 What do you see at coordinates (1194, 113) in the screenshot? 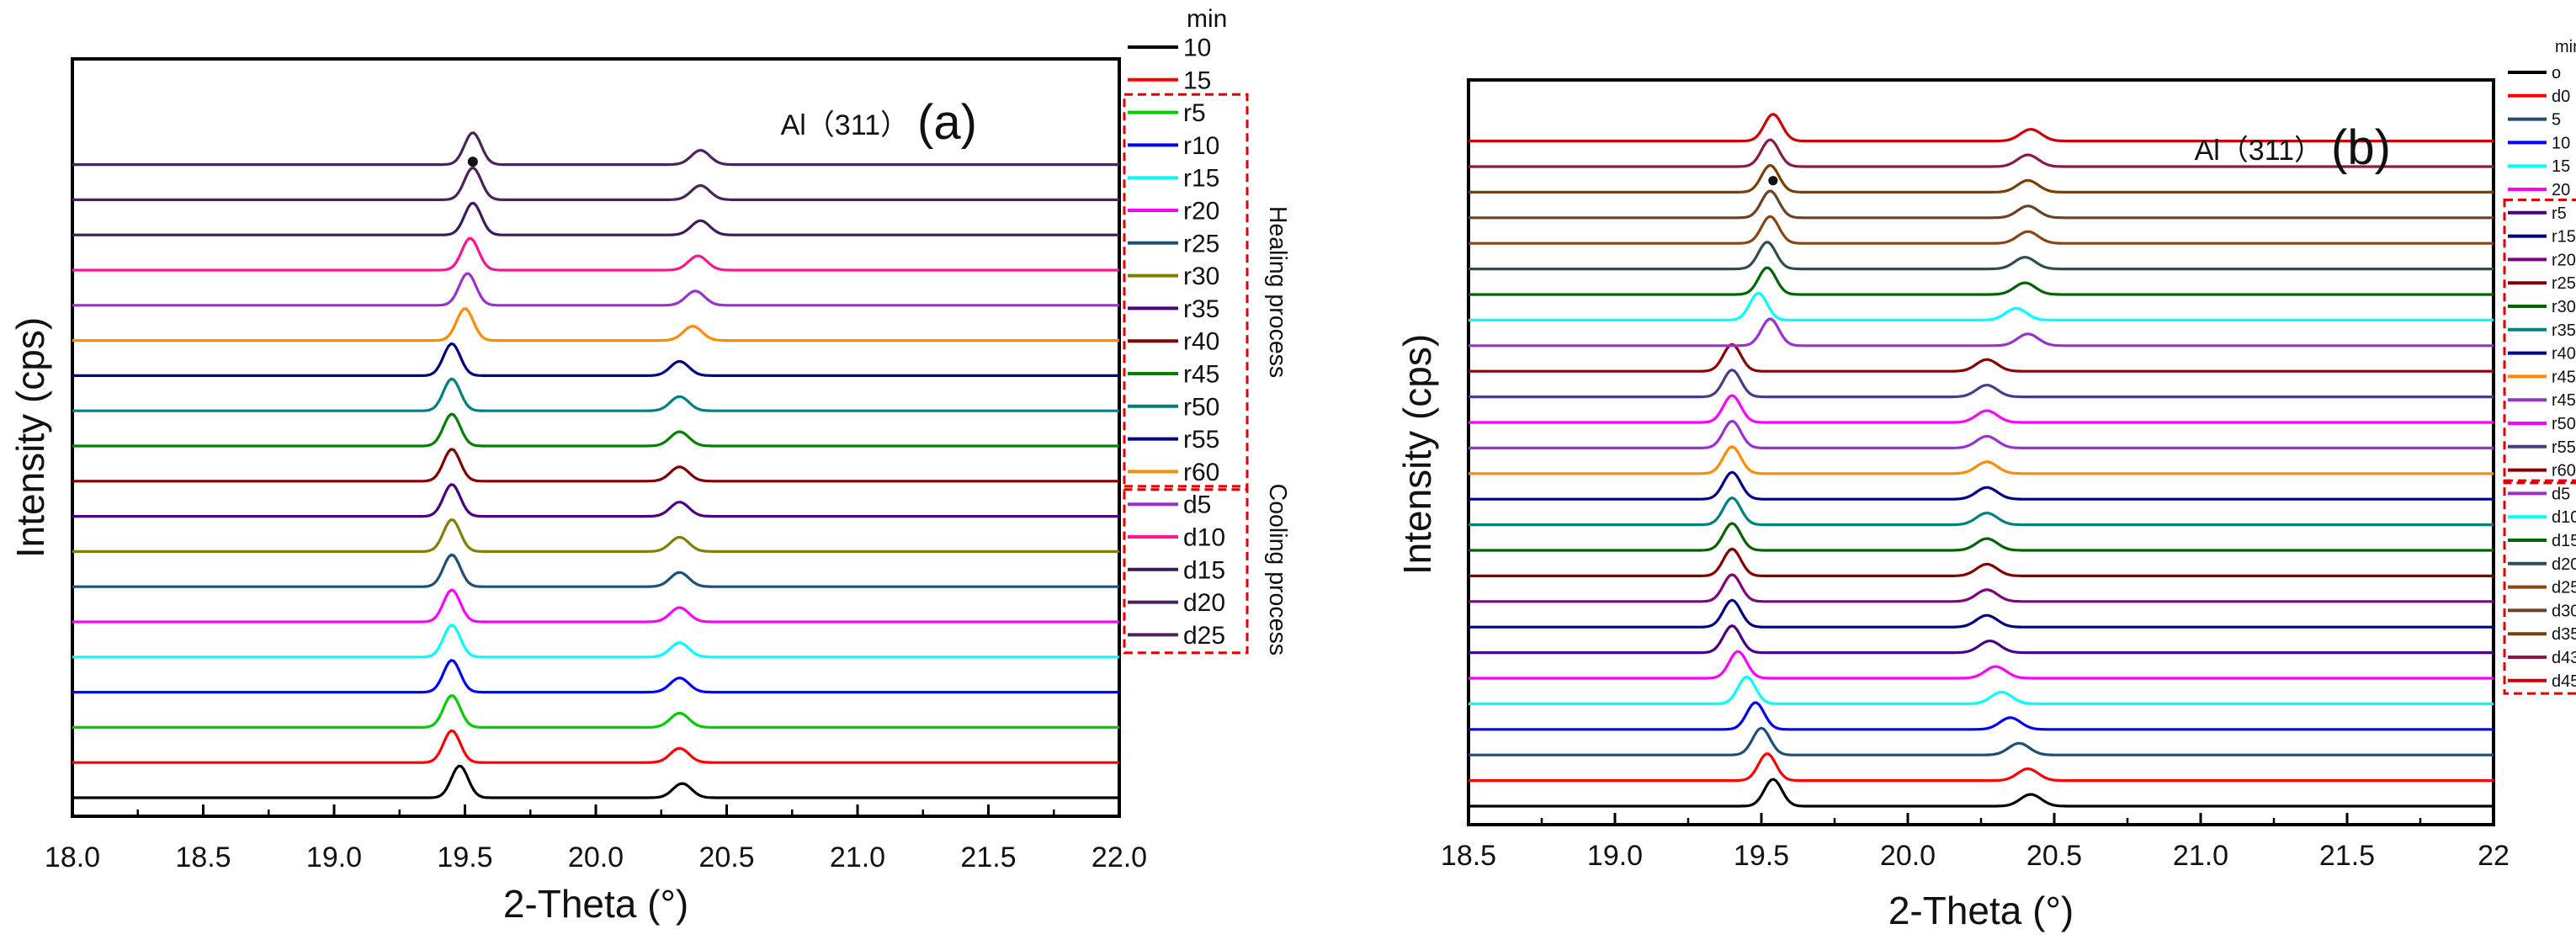
I see `legend-label-r5: r5` at bounding box center [1194, 113].